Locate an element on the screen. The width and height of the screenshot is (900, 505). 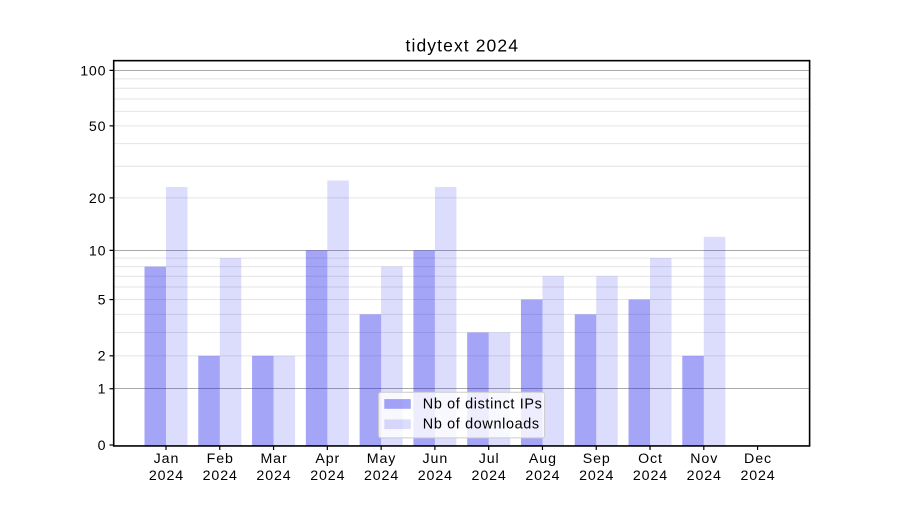
svg-text: Jul is located at coordinates (489, 459).